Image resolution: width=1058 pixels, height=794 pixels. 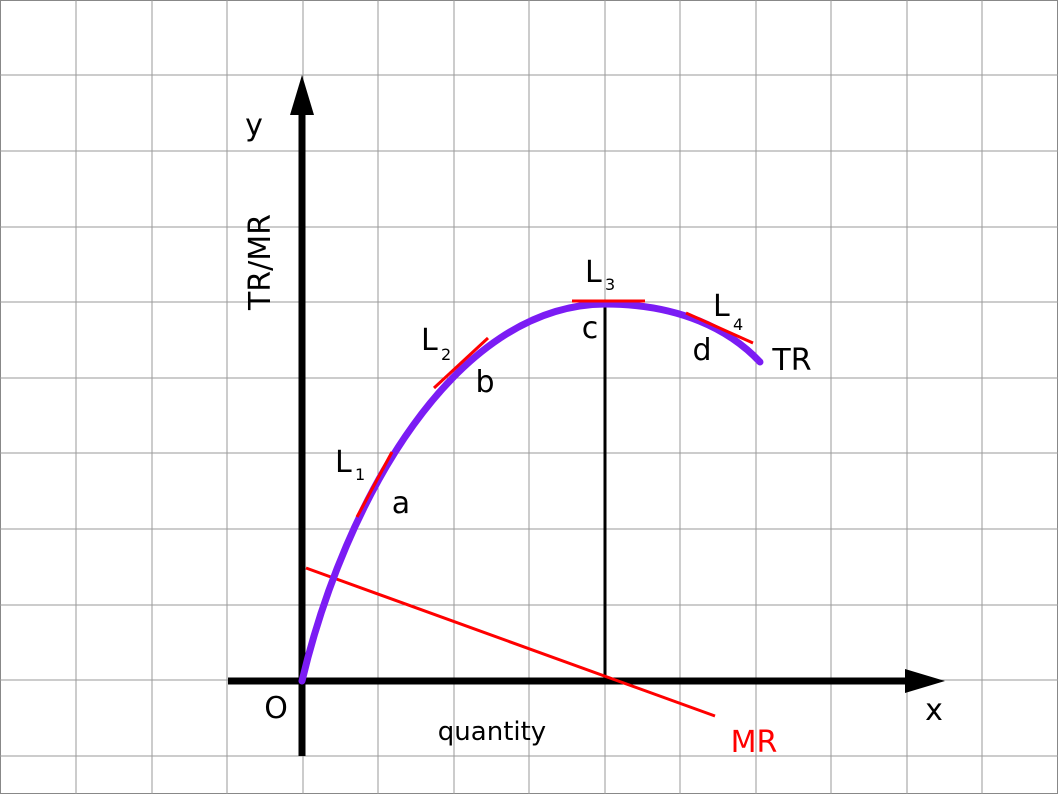 I want to click on point-label: b, so click(x=484, y=382).